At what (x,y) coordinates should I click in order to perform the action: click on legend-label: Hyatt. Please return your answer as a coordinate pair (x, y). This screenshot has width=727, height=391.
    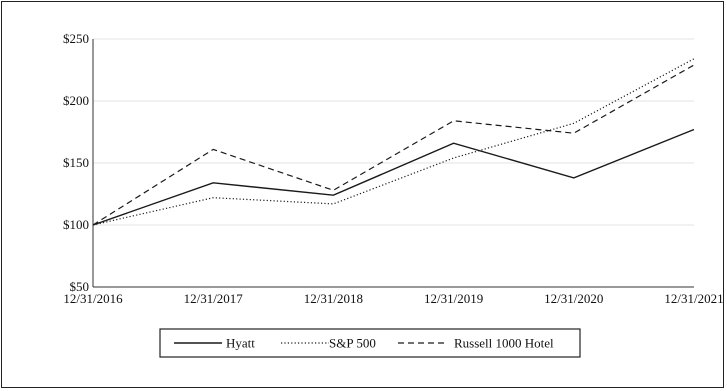
    Looking at the image, I should click on (240, 343).